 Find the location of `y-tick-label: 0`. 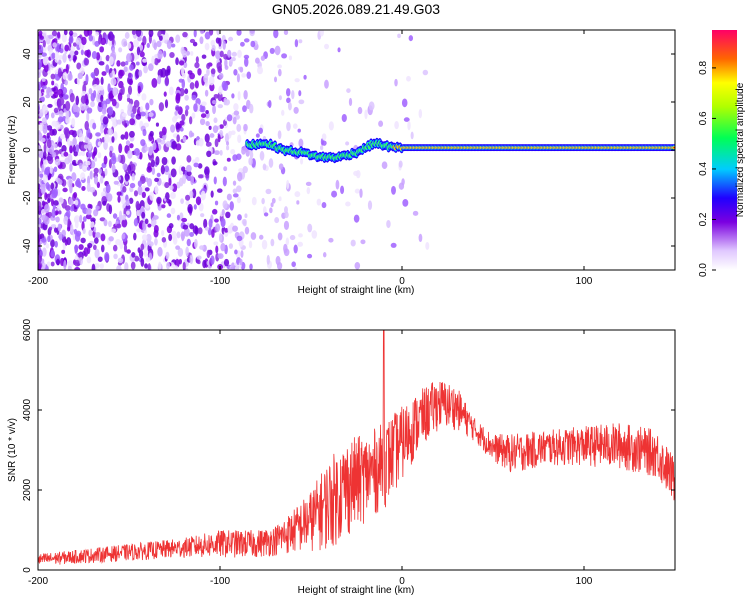

y-tick-label: 0 is located at coordinates (27, 150).